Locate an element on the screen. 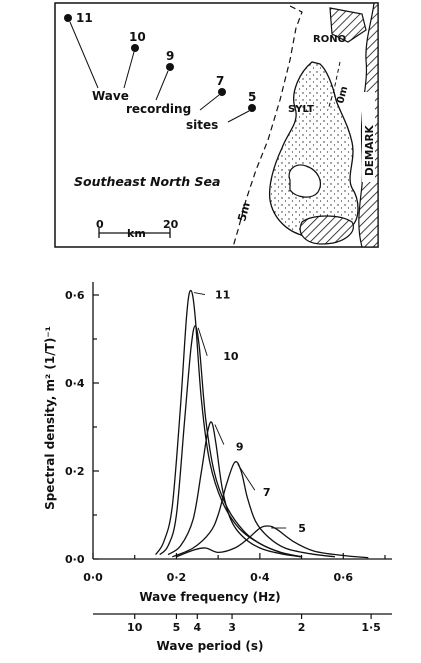 This screenshot has height=663, width=421. scale-unit: km is located at coordinates (136, 233).